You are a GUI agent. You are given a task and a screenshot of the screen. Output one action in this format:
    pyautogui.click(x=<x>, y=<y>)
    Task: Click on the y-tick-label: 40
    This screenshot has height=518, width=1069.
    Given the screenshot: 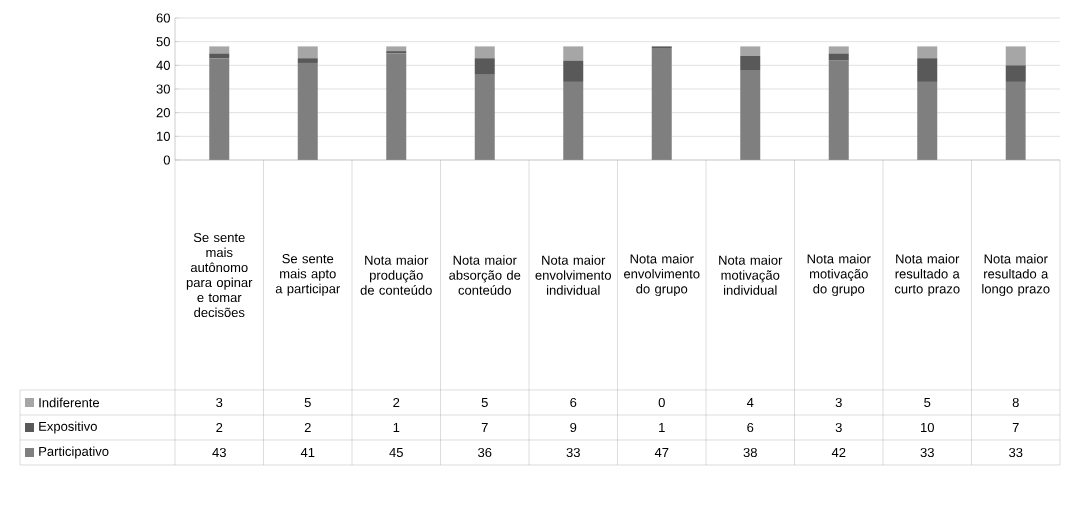 What is the action you would take?
    pyautogui.click(x=163, y=65)
    